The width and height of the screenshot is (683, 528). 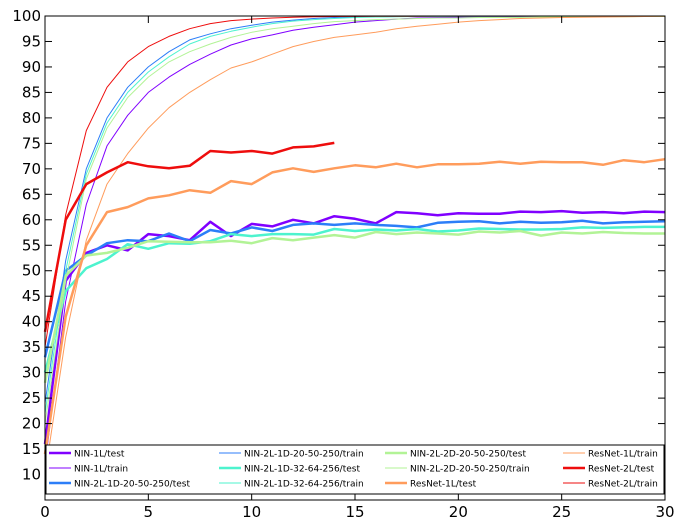 What do you see at coordinates (443, 485) in the screenshot?
I see `legend-entry-8: ResNet-1L/test` at bounding box center [443, 485].